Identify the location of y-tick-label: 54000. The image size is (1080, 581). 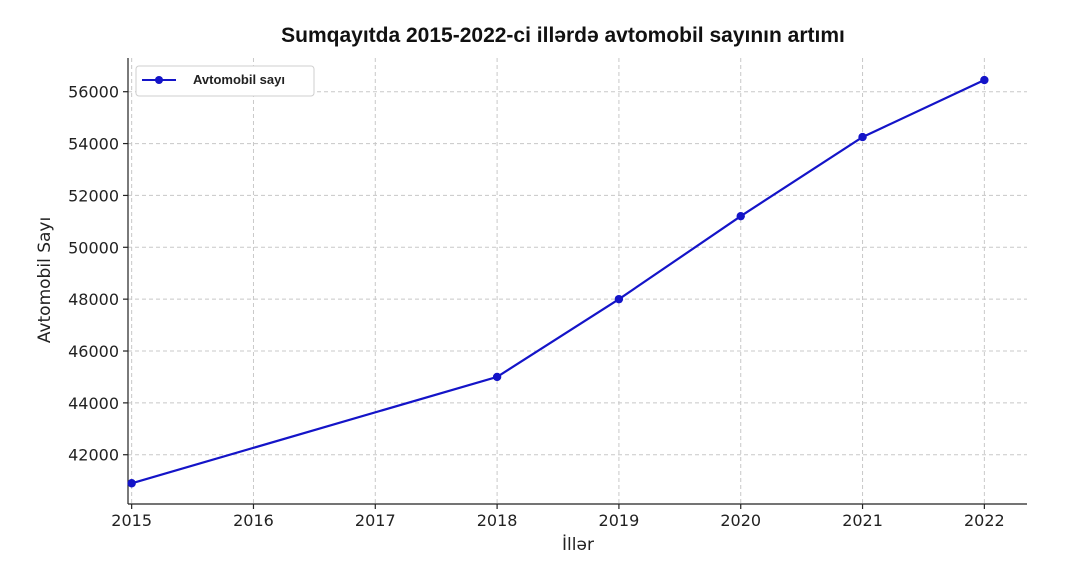
(93, 144).